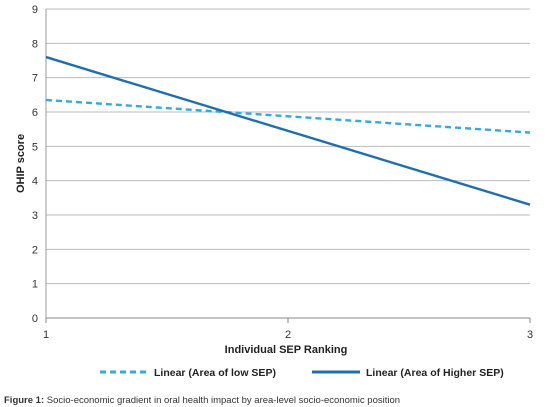 This screenshot has width=558, height=407. Describe the element at coordinates (288, 116) in the screenshot. I see `series-line` at that location.